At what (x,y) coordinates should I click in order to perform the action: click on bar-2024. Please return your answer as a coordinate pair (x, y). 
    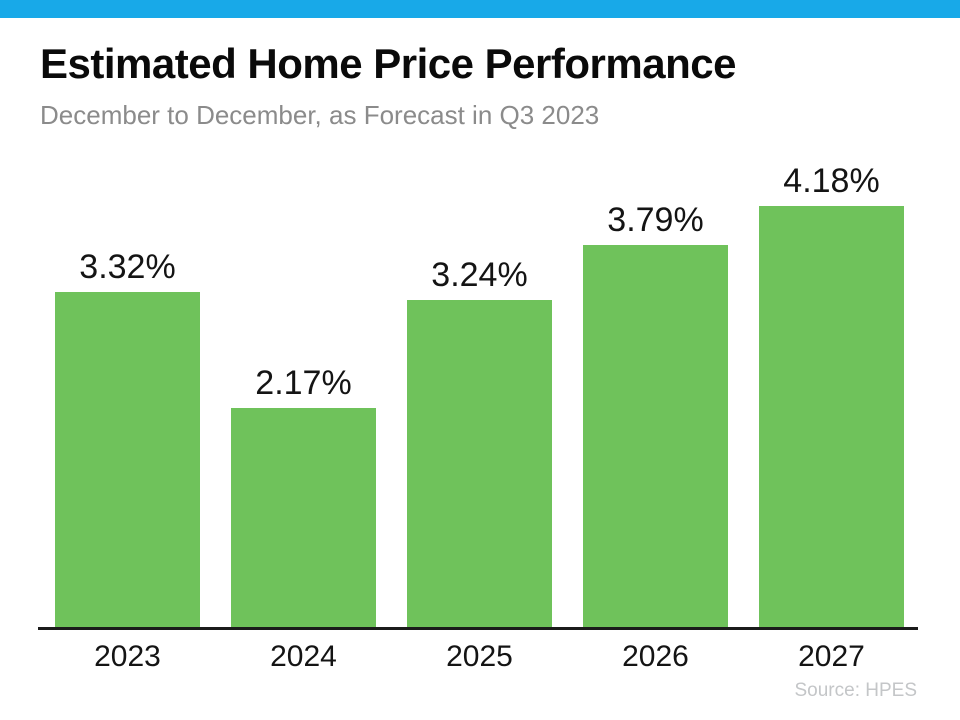
    Looking at the image, I should click on (303, 517).